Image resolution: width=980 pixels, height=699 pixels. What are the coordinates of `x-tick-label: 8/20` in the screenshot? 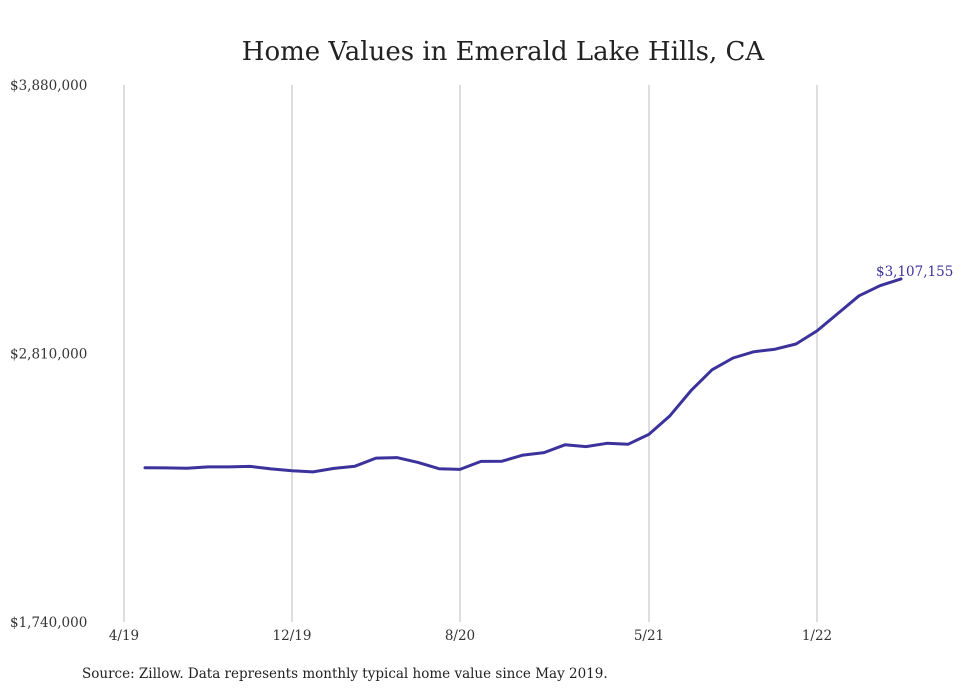 It's located at (460, 636).